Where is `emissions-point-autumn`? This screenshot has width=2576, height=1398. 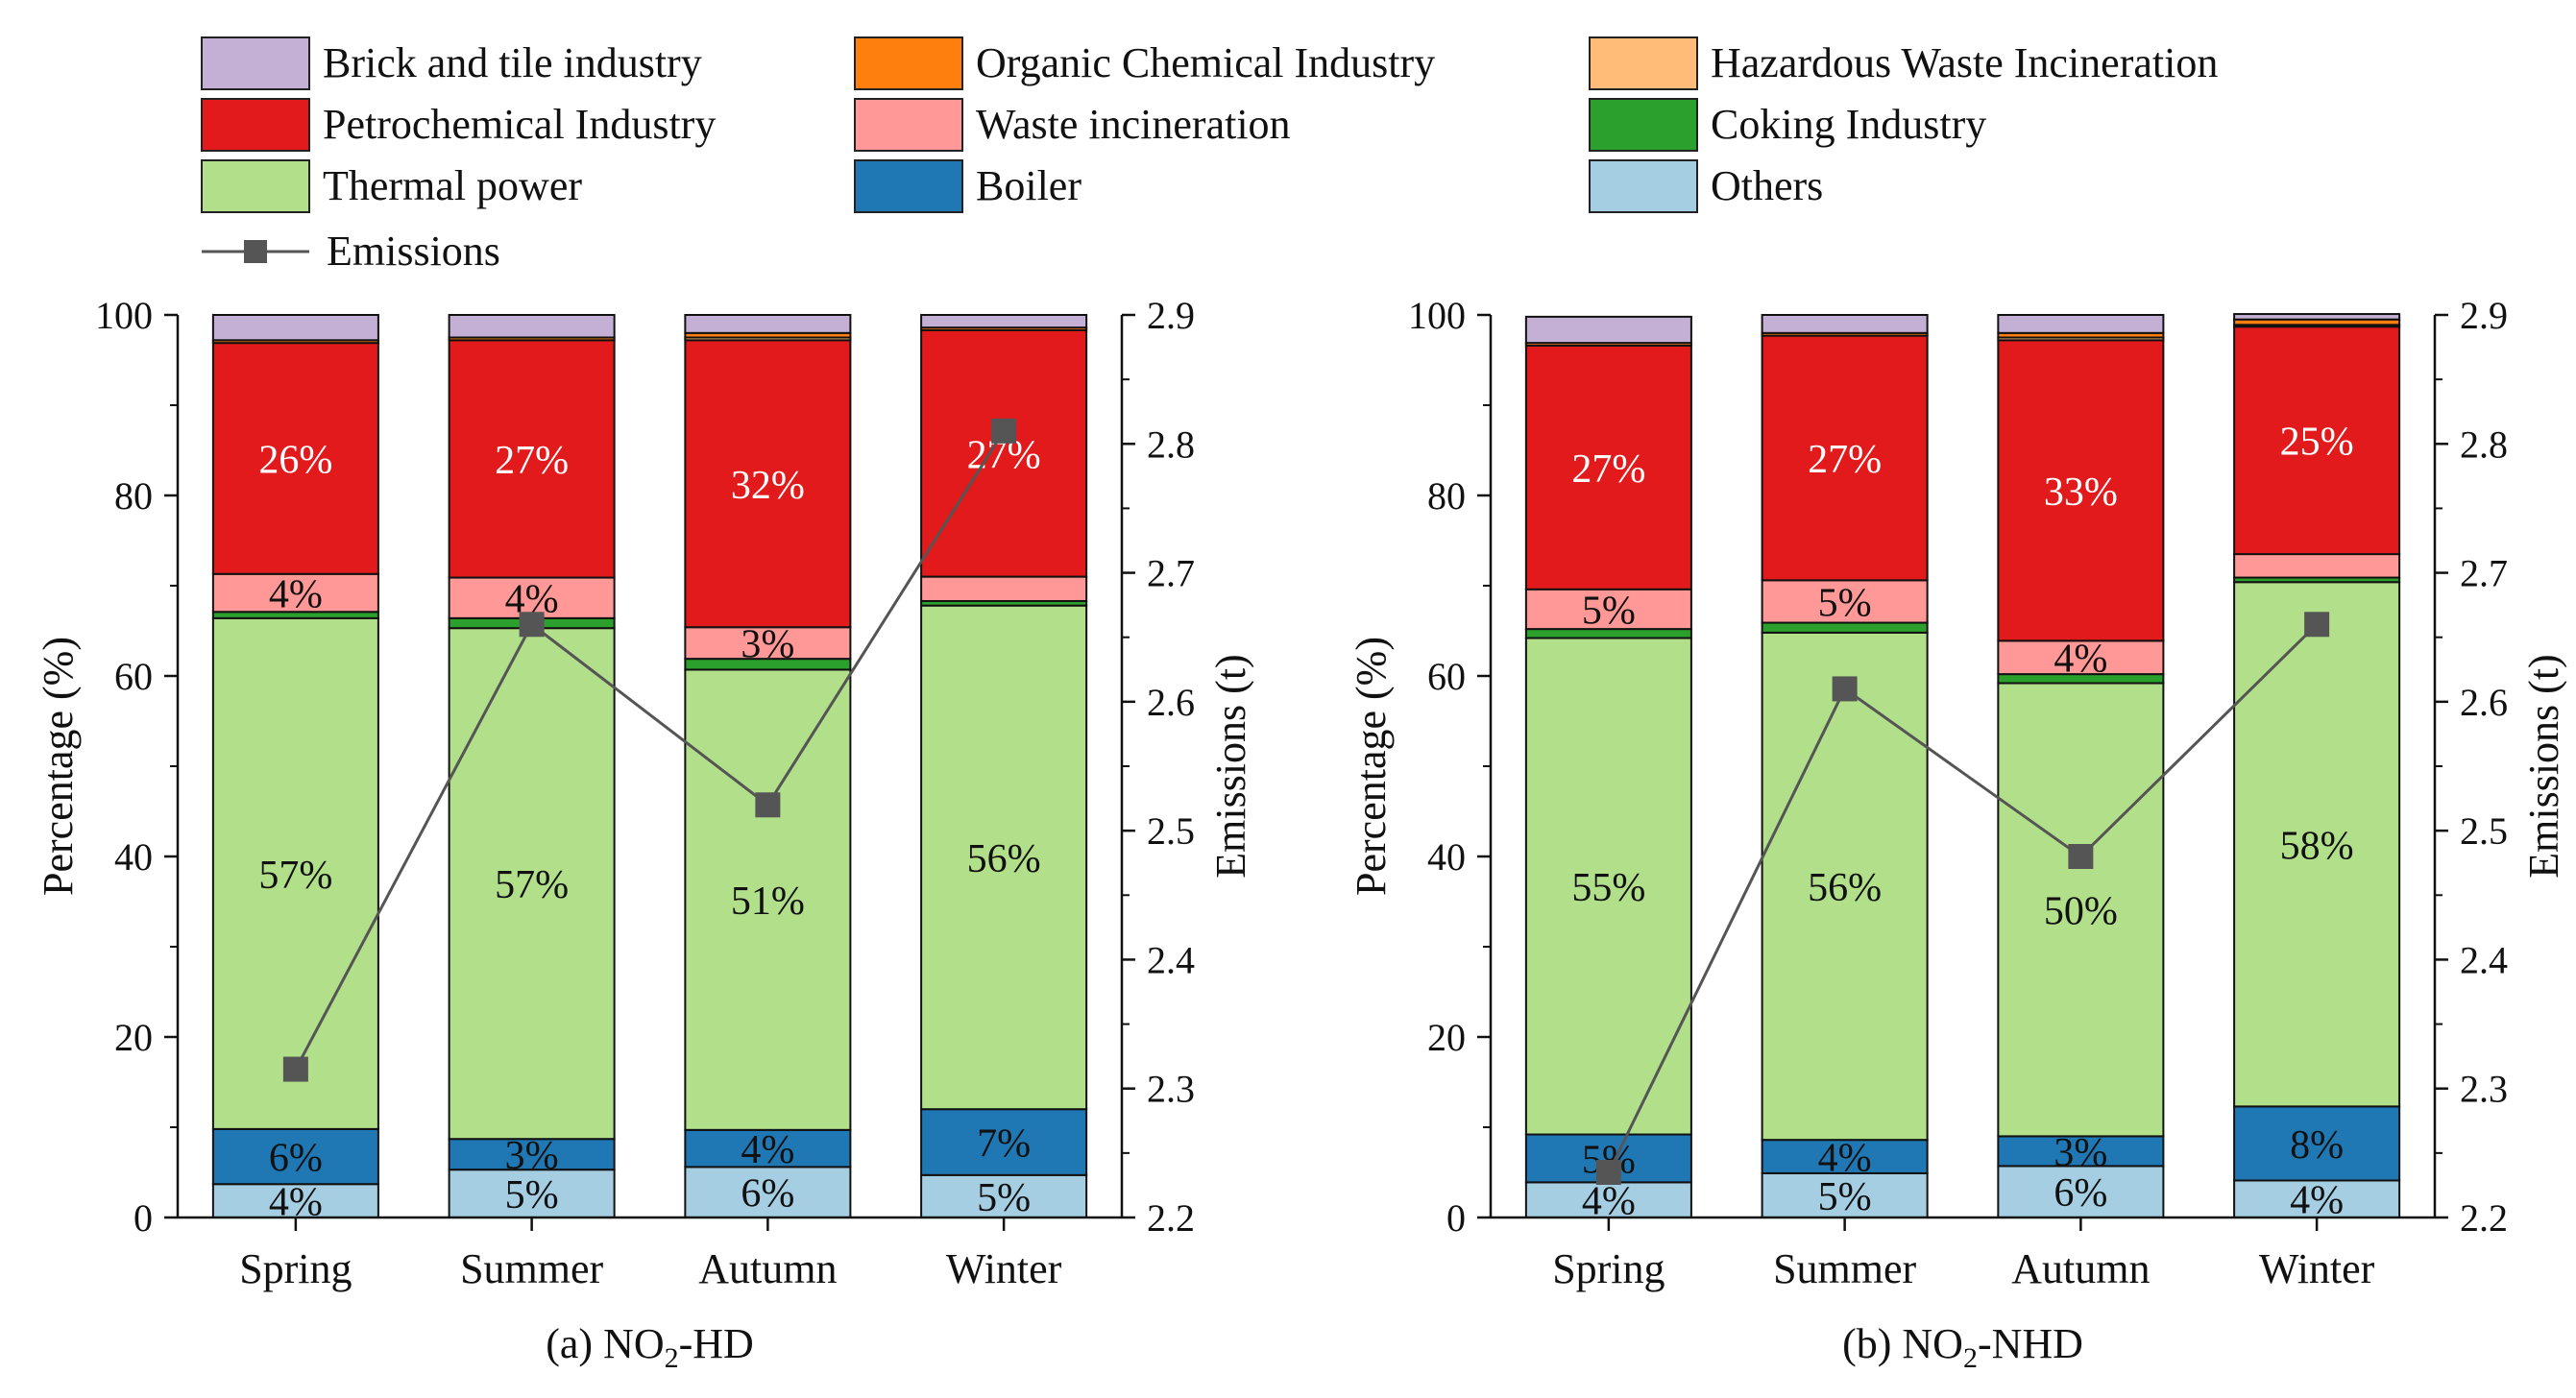 emissions-point-autumn is located at coordinates (2081, 857).